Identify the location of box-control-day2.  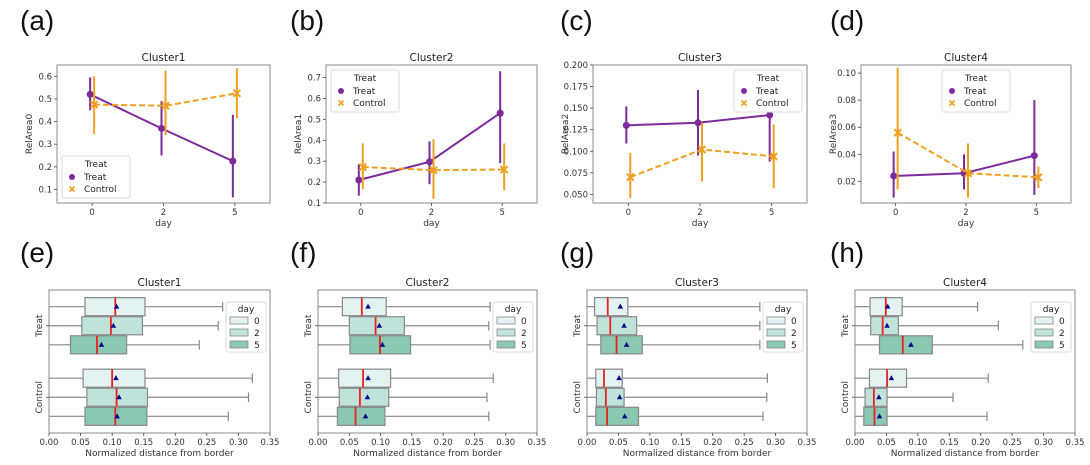
(149, 397).